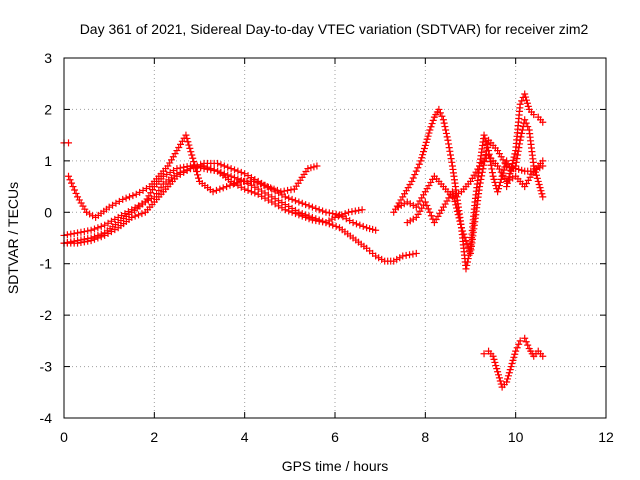 The height and width of the screenshot is (480, 640). I want to click on x-tick-label: 4, so click(245, 437).